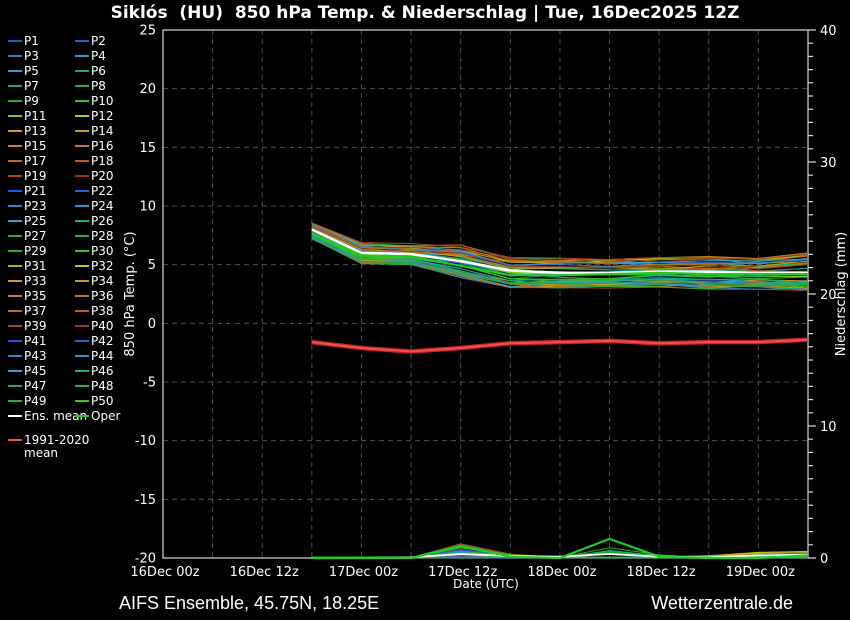 The width and height of the screenshot is (850, 620). Describe the element at coordinates (145, 559) in the screenshot. I see `left-axis-tick-label: -20` at that location.